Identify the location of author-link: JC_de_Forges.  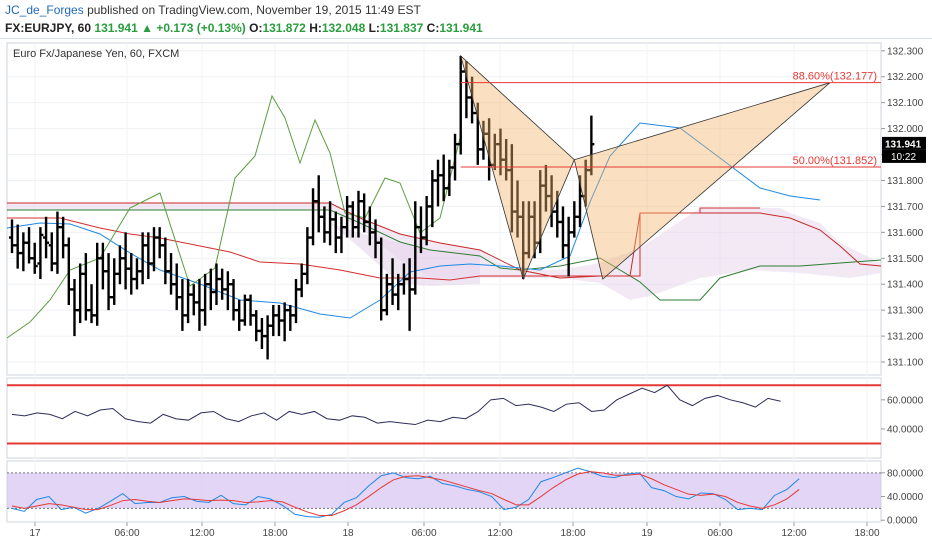
(44, 10).